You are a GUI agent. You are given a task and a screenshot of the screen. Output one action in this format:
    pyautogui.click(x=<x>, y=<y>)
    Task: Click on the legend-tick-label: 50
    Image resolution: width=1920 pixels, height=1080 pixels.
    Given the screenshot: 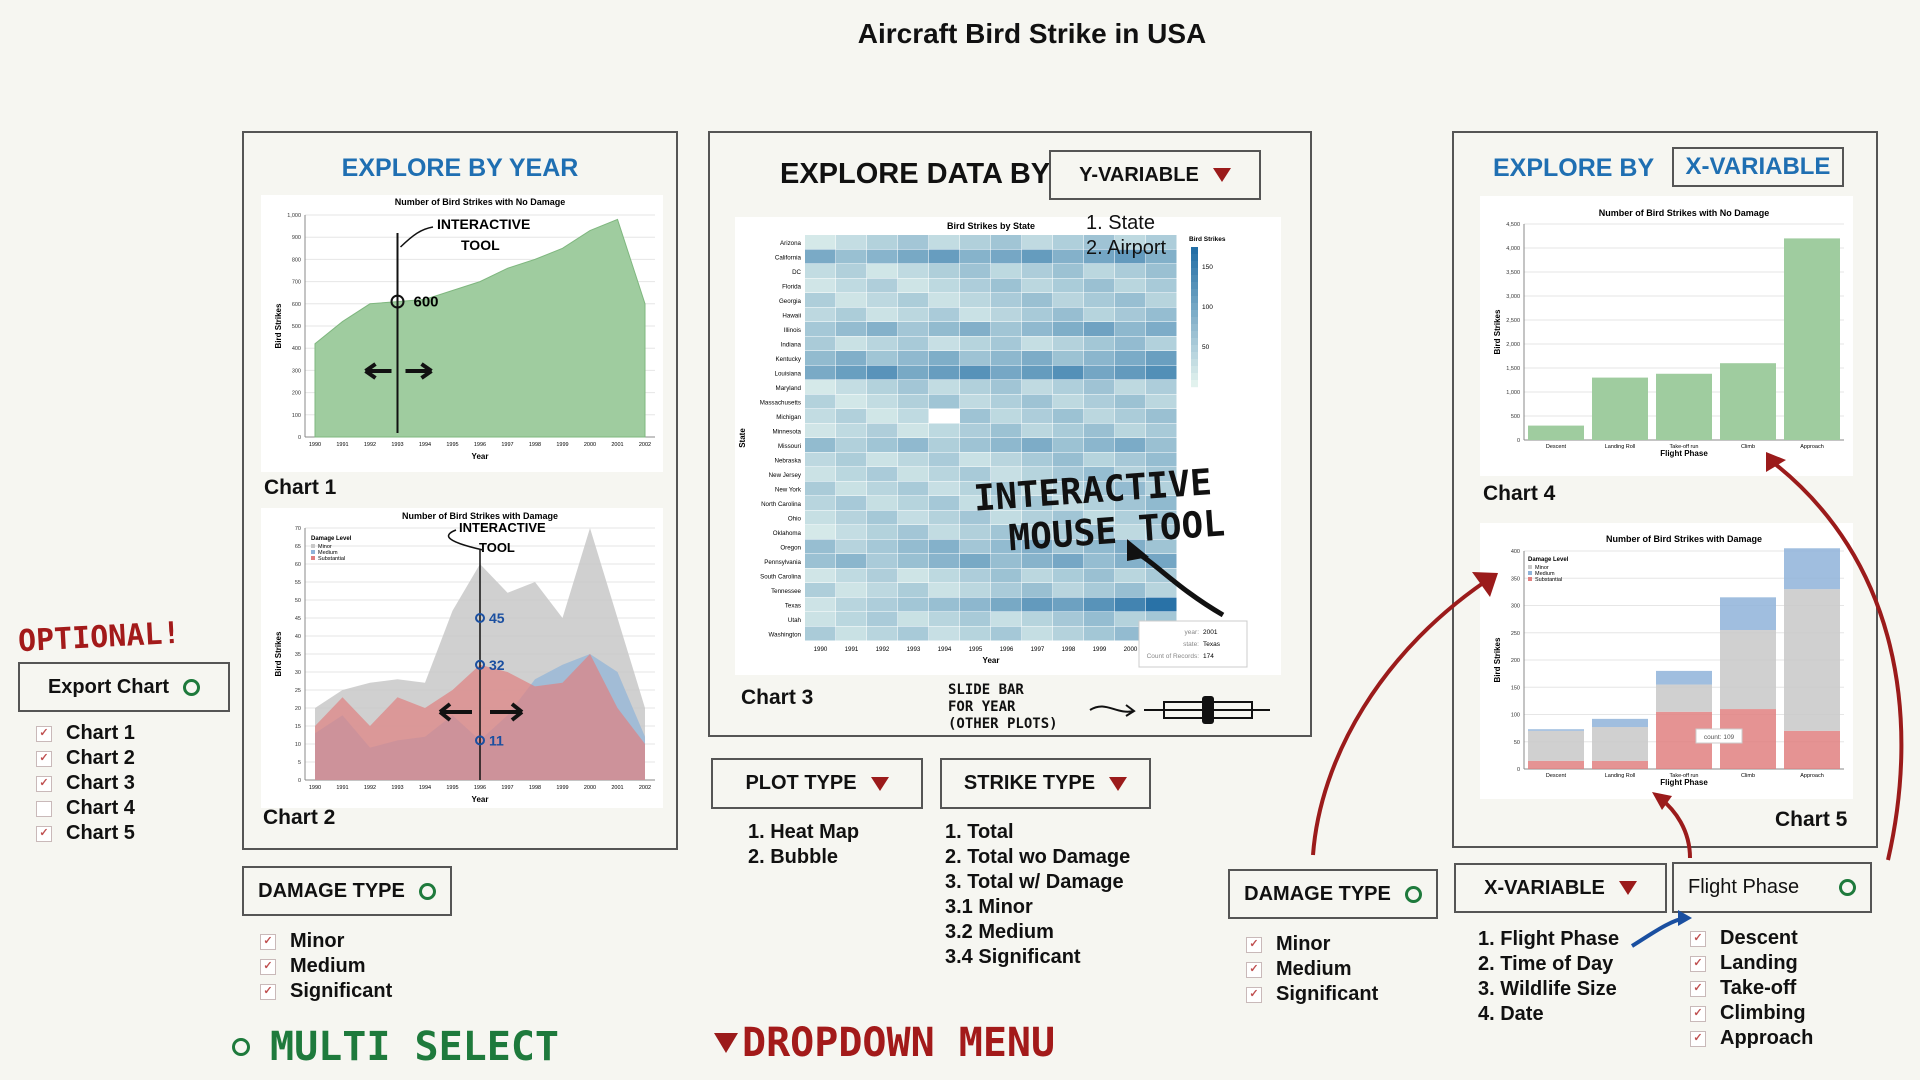 What is the action you would take?
    pyautogui.click(x=1206, y=347)
    